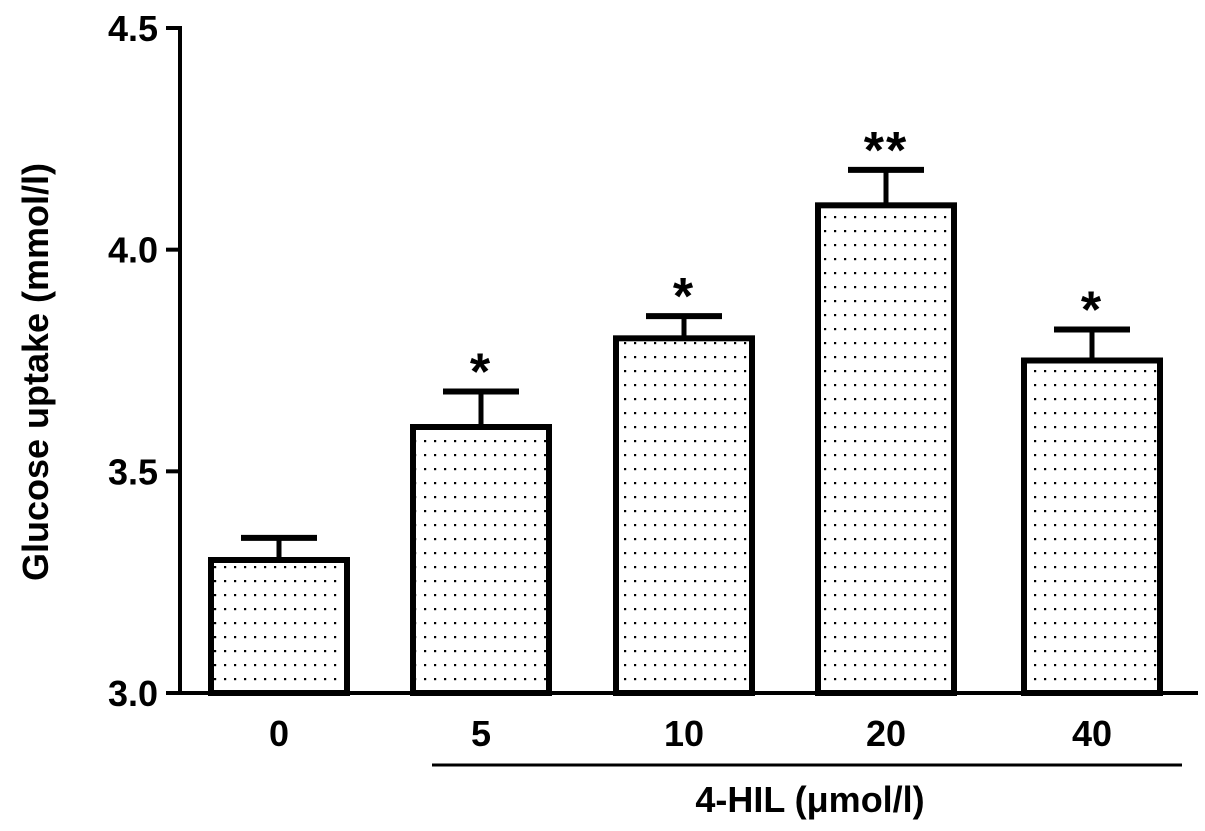 This screenshot has height=831, width=1205. I want to click on y-tick-label: 3.0, so click(133, 693).